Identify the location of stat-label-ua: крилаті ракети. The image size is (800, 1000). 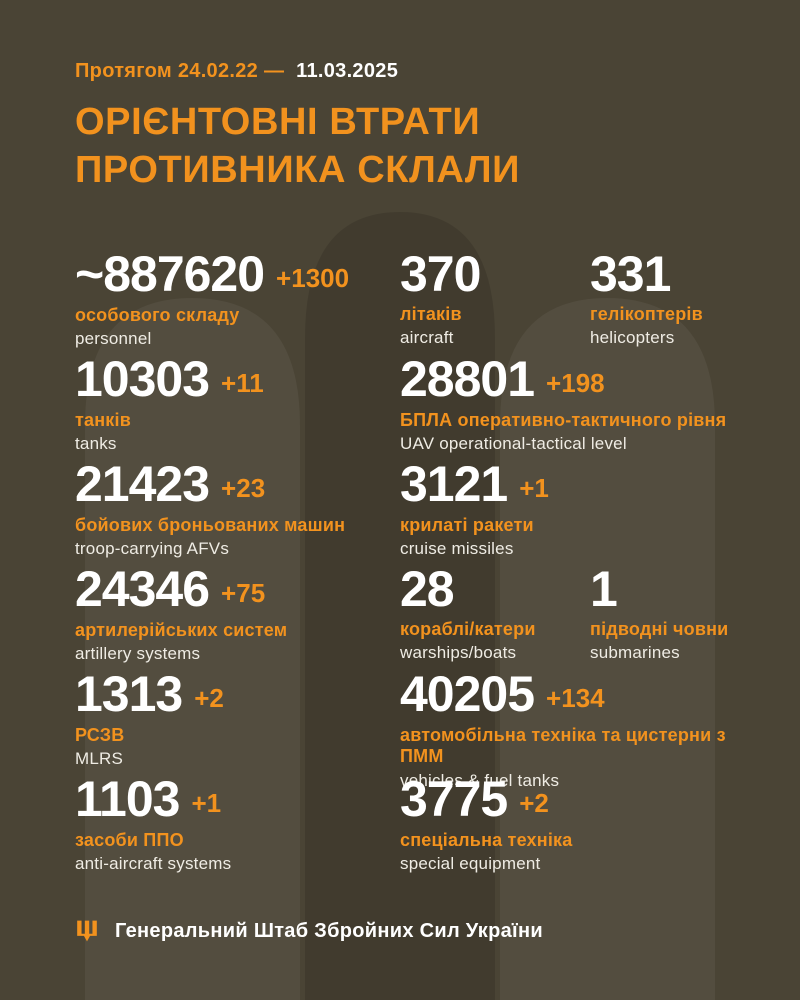
(467, 524).